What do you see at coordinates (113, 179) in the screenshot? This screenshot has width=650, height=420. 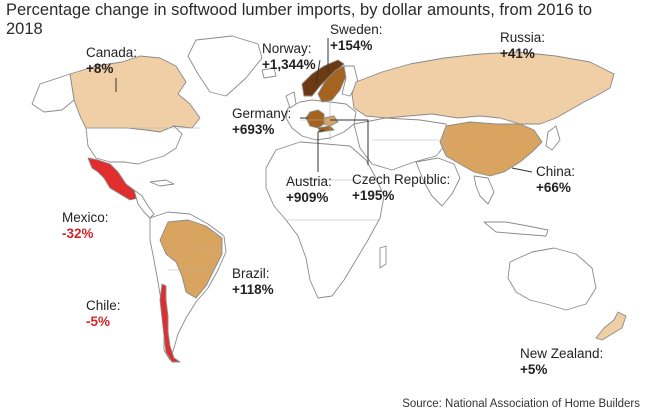 I see `mexico-shape` at bounding box center [113, 179].